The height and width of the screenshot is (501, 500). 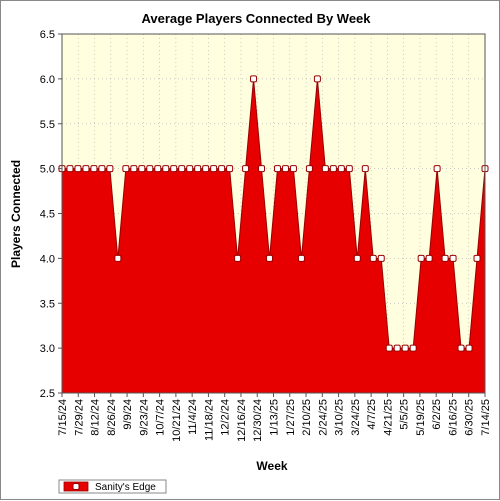 I want to click on x-tick-label: 9/23/24, so click(x=144, y=417).